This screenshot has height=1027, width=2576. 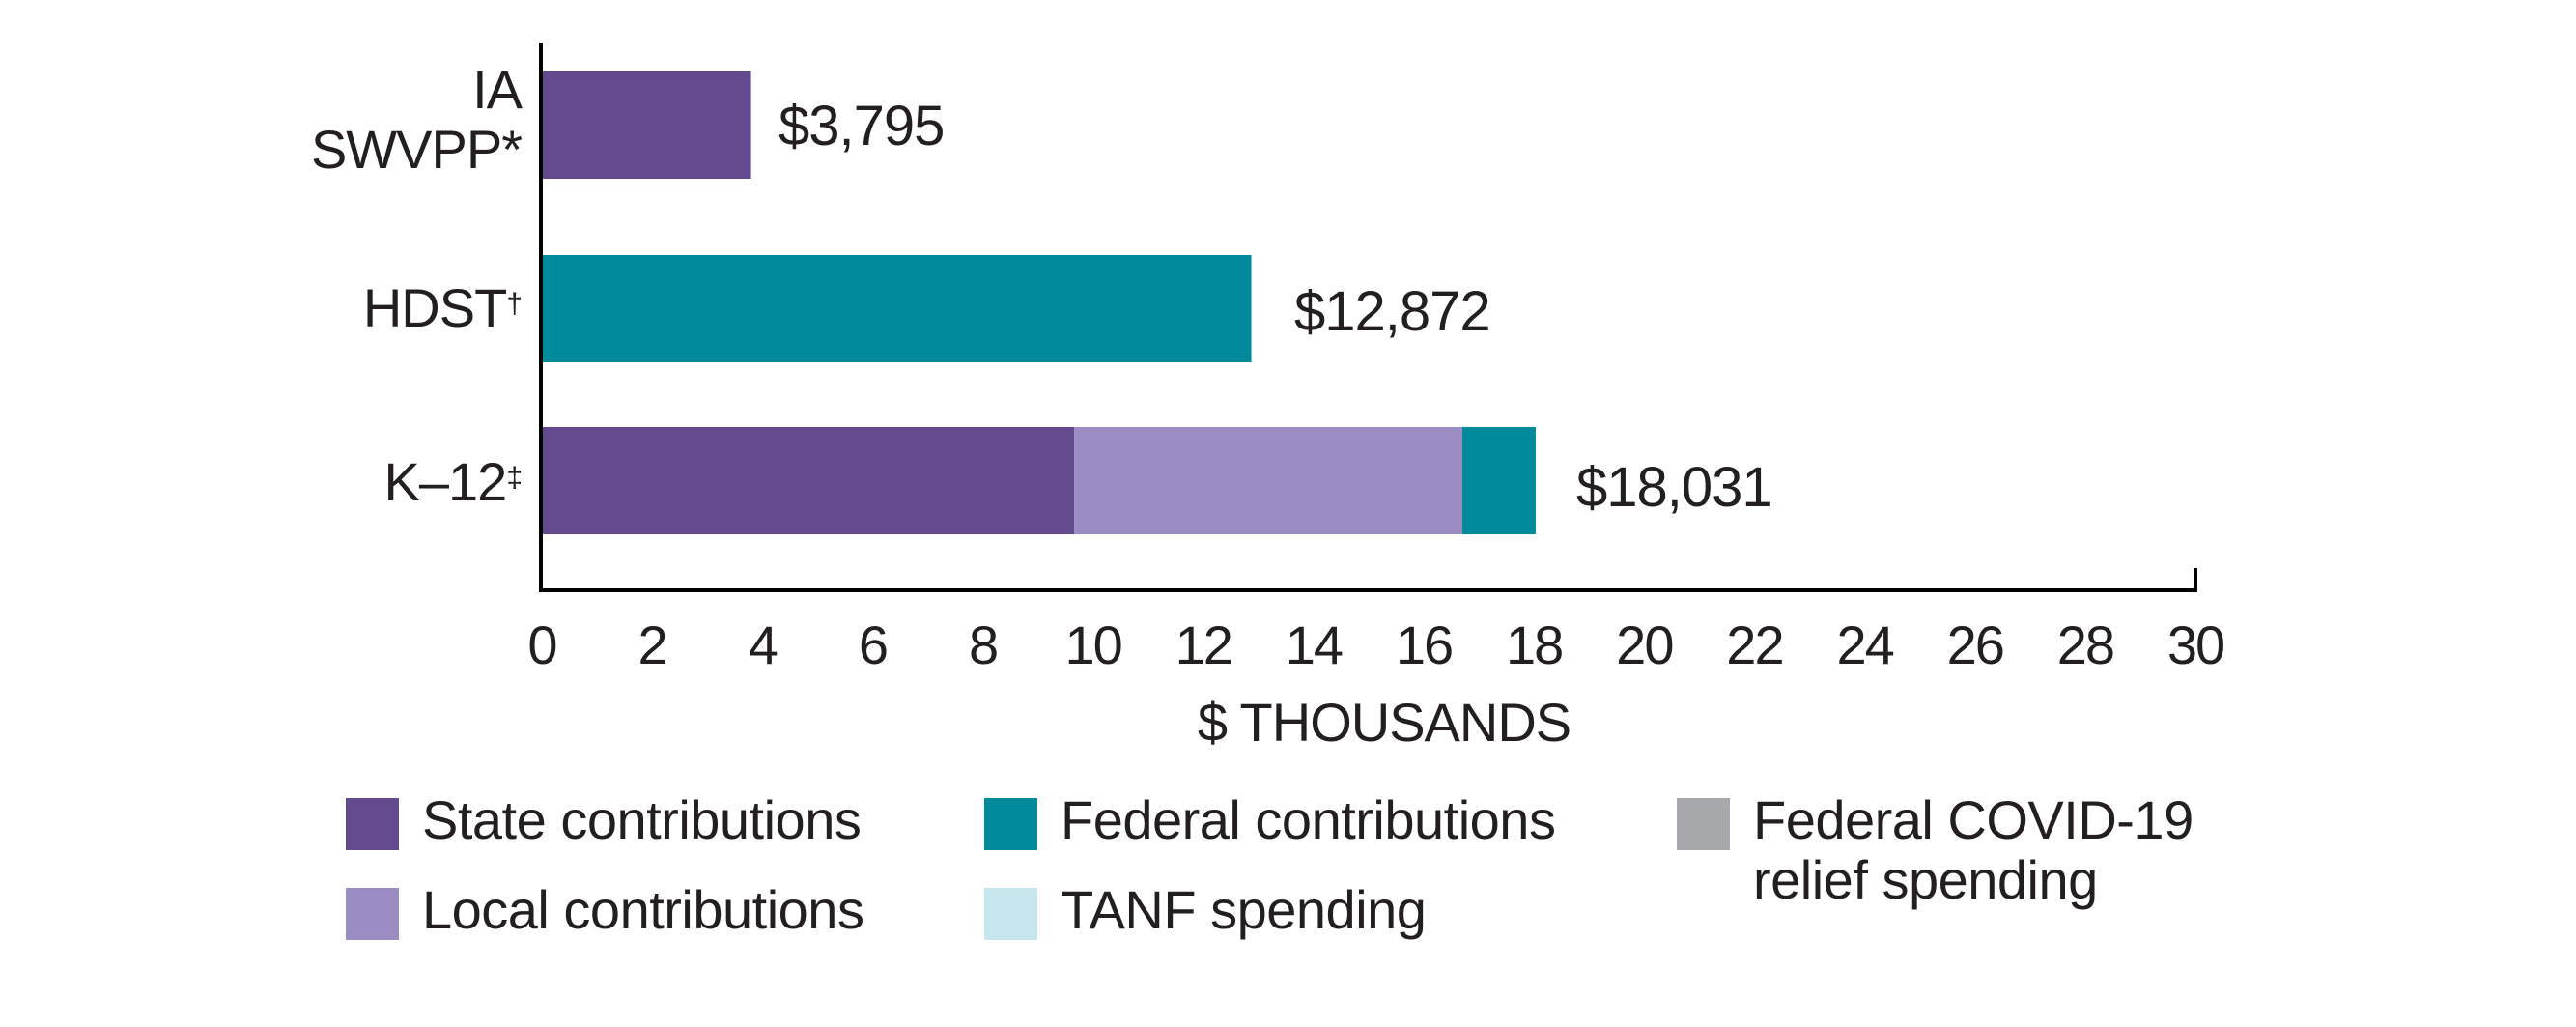 What do you see at coordinates (983, 644) in the screenshot?
I see `x-tick-label: 8` at bounding box center [983, 644].